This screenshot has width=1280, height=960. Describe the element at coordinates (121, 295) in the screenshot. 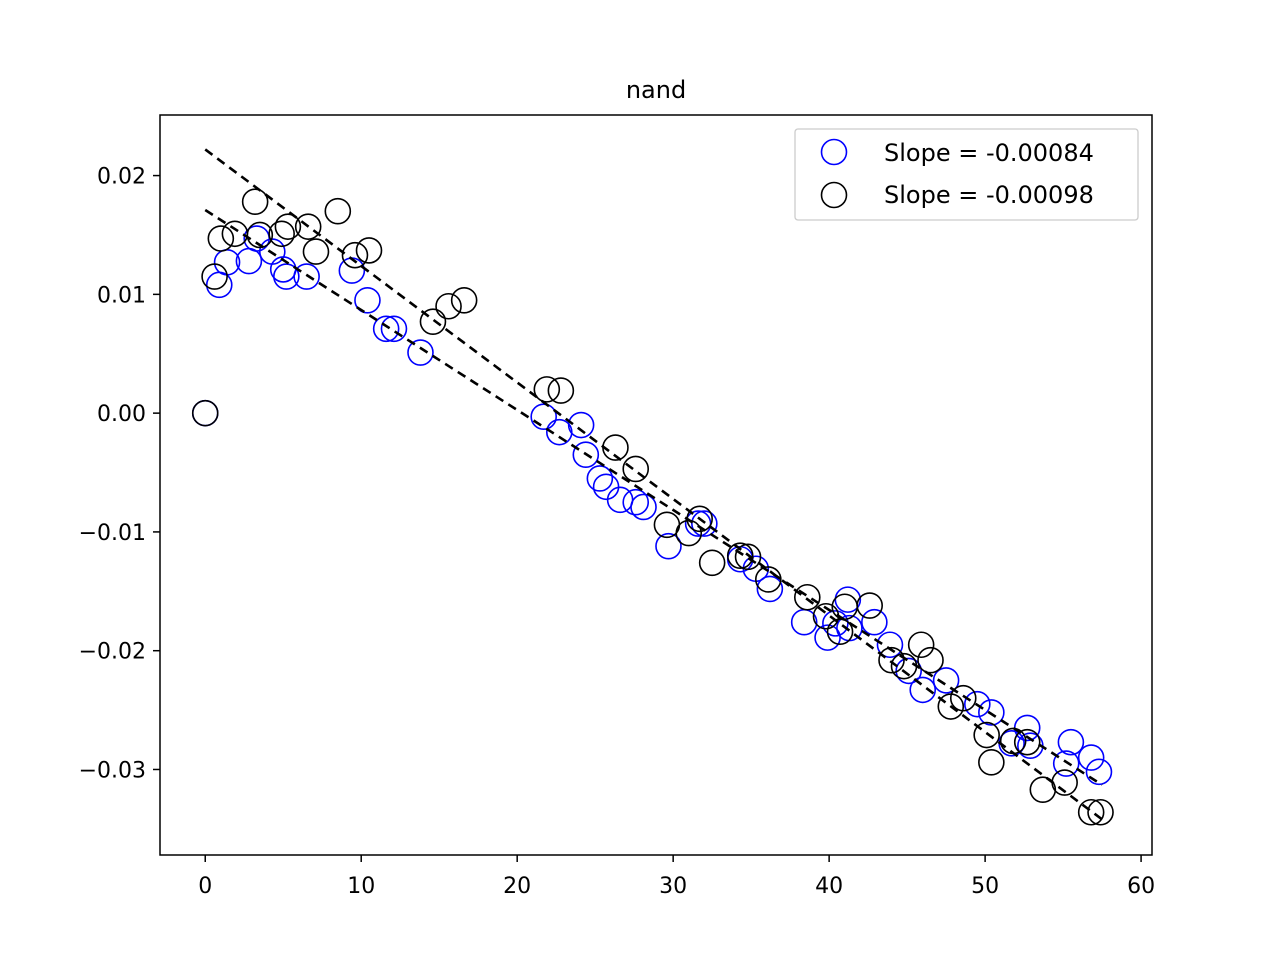

I see `y-tick-label: 0.01` at that location.